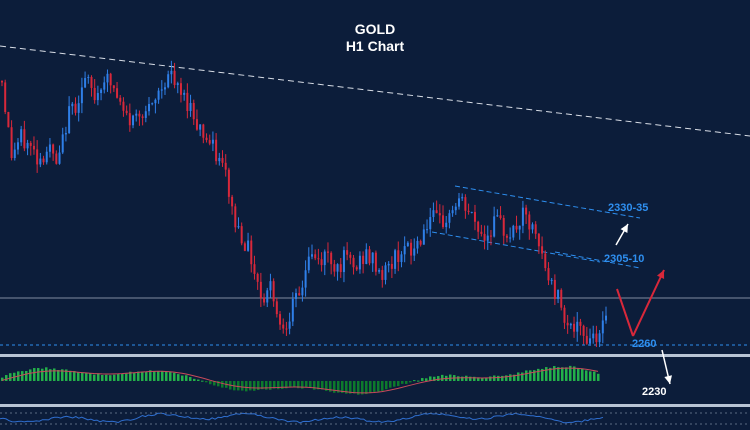 The width and height of the screenshot is (750, 430). What do you see at coordinates (516, 247) in the screenshot?
I see `channel-lower-line` at bounding box center [516, 247].